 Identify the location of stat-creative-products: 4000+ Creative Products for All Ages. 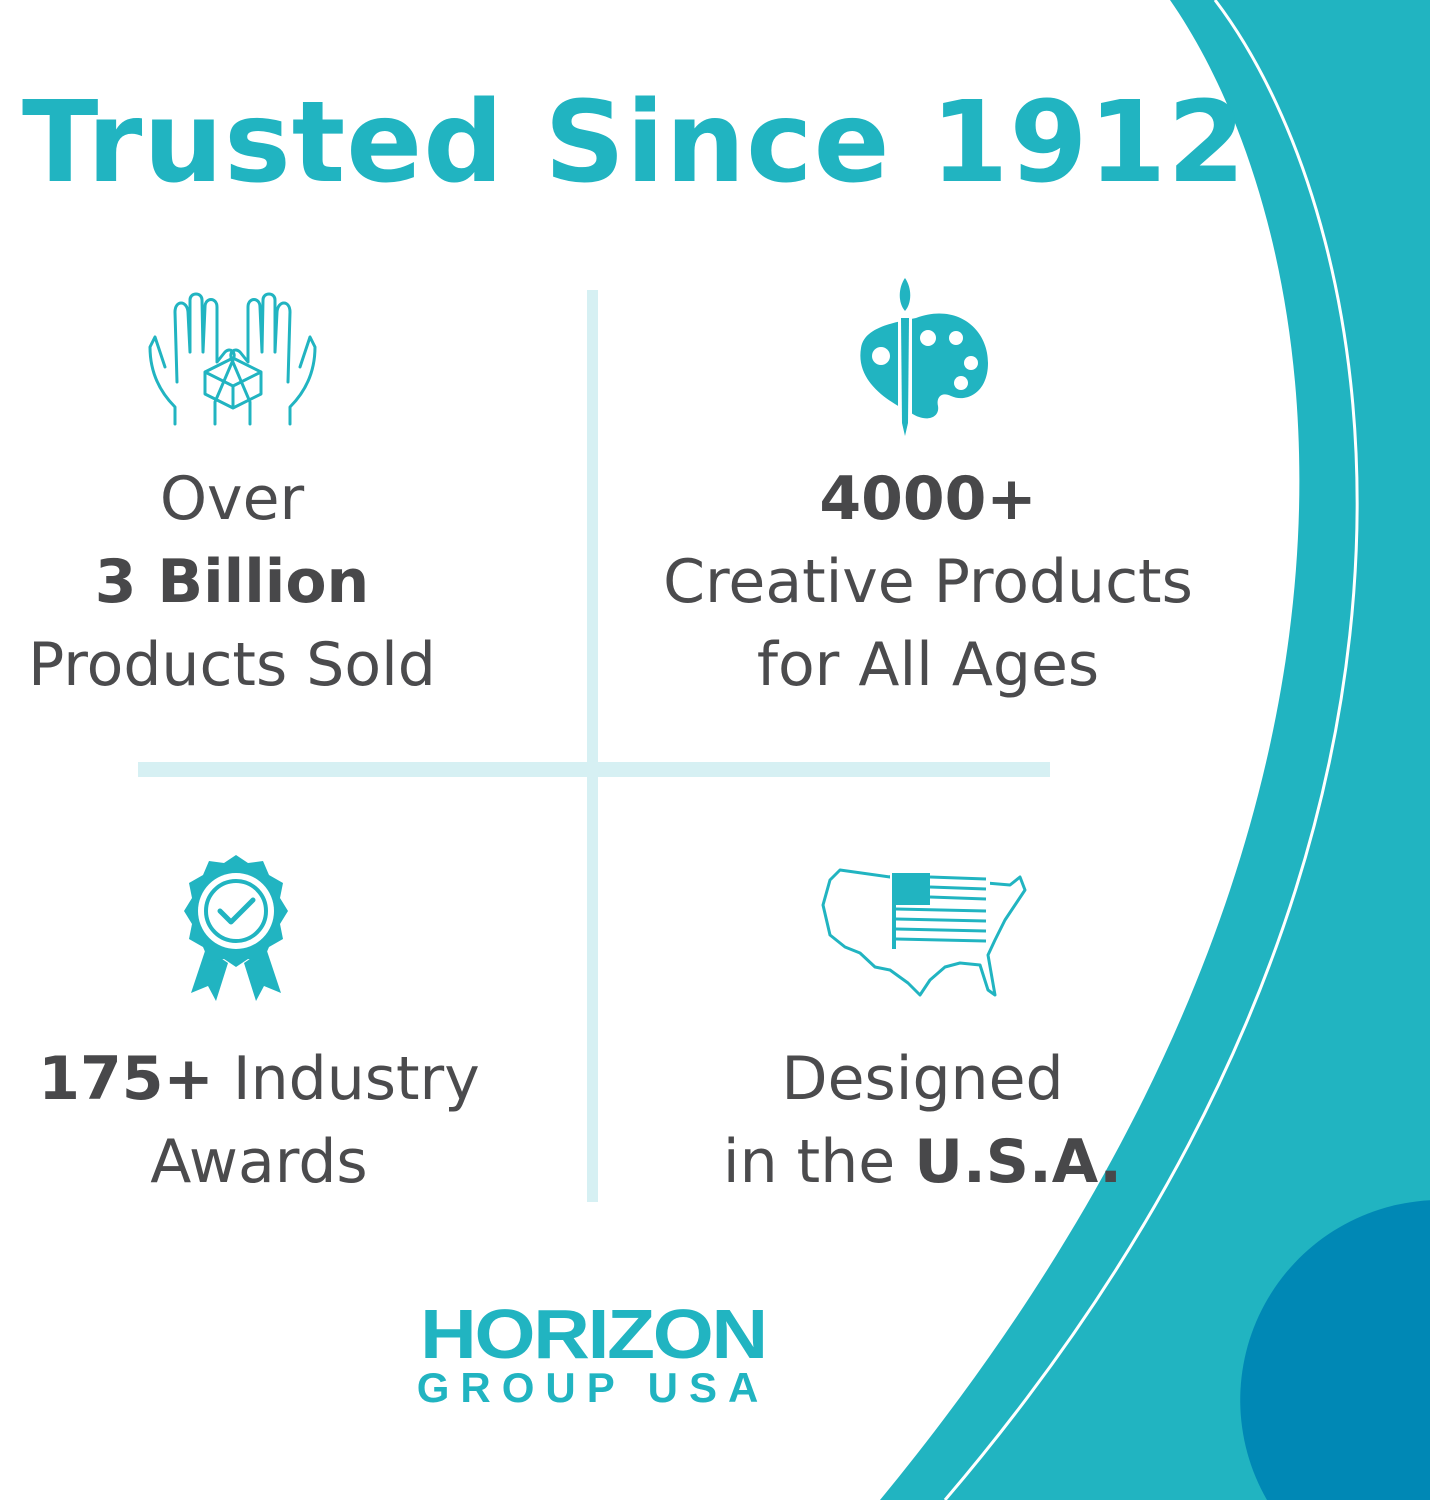
(928, 582).